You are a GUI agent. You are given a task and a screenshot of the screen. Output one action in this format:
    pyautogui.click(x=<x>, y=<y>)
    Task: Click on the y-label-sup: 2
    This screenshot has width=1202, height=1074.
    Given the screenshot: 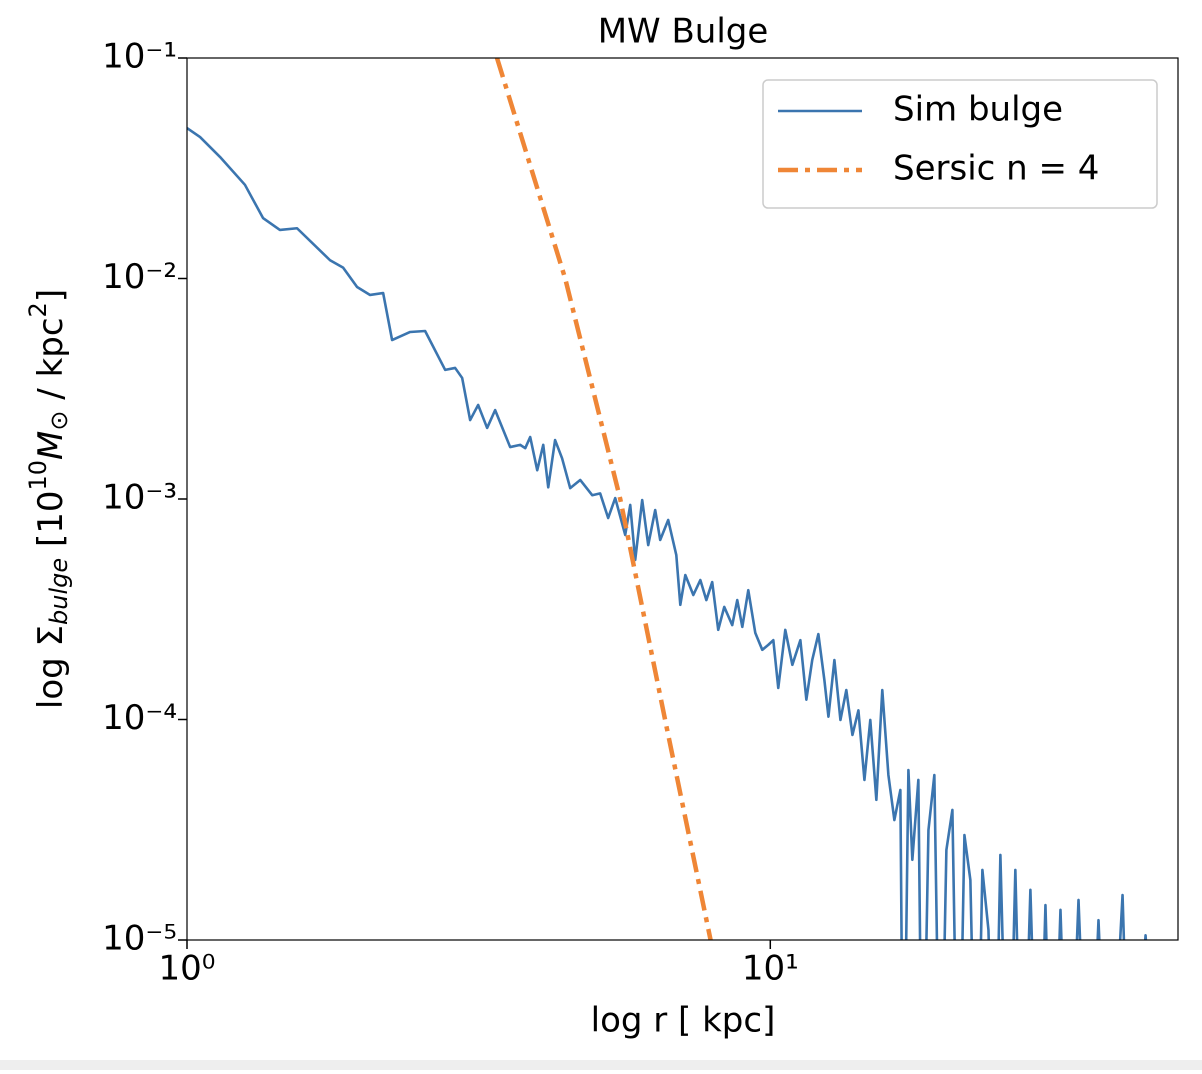 What is the action you would take?
    pyautogui.click(x=38, y=309)
    